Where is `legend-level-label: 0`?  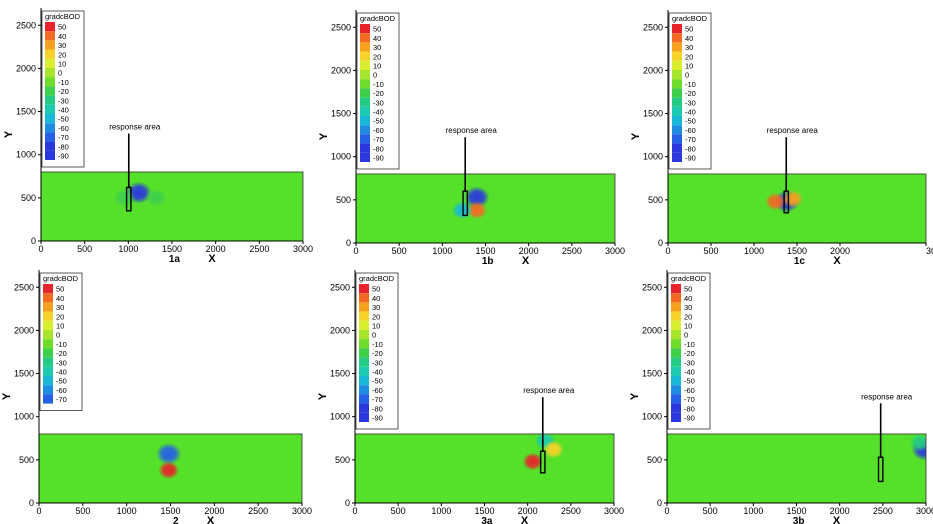 legend-level-label: 0 is located at coordinates (374, 335).